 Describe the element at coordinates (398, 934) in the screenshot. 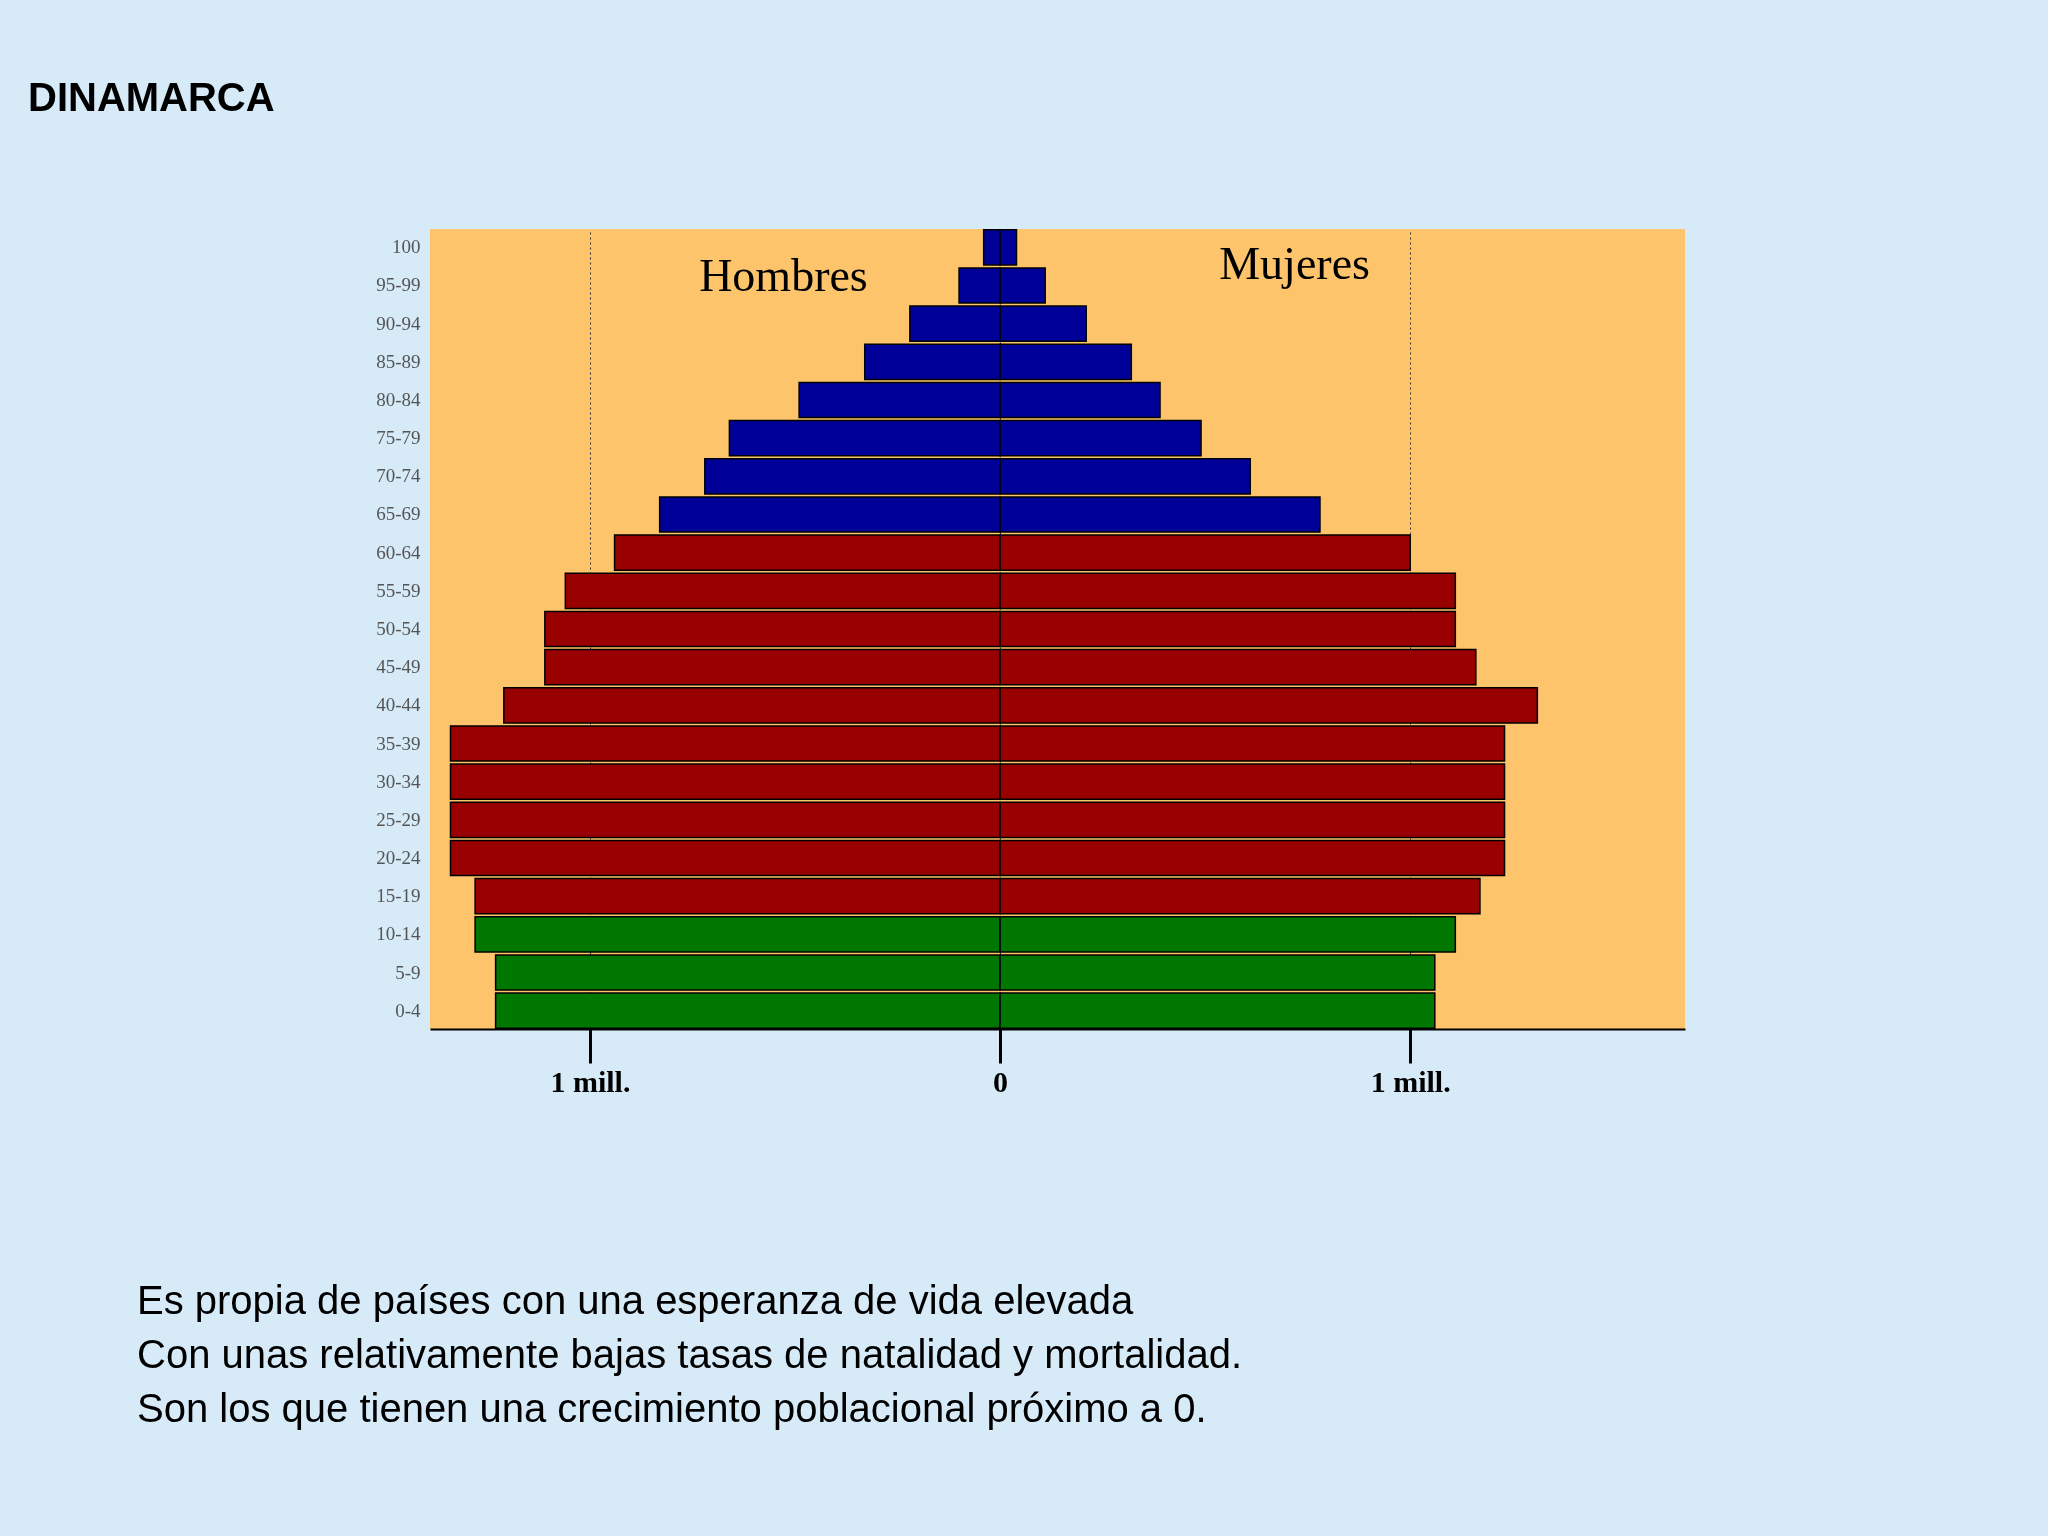

I see `y-tick-label: 10-14` at that location.